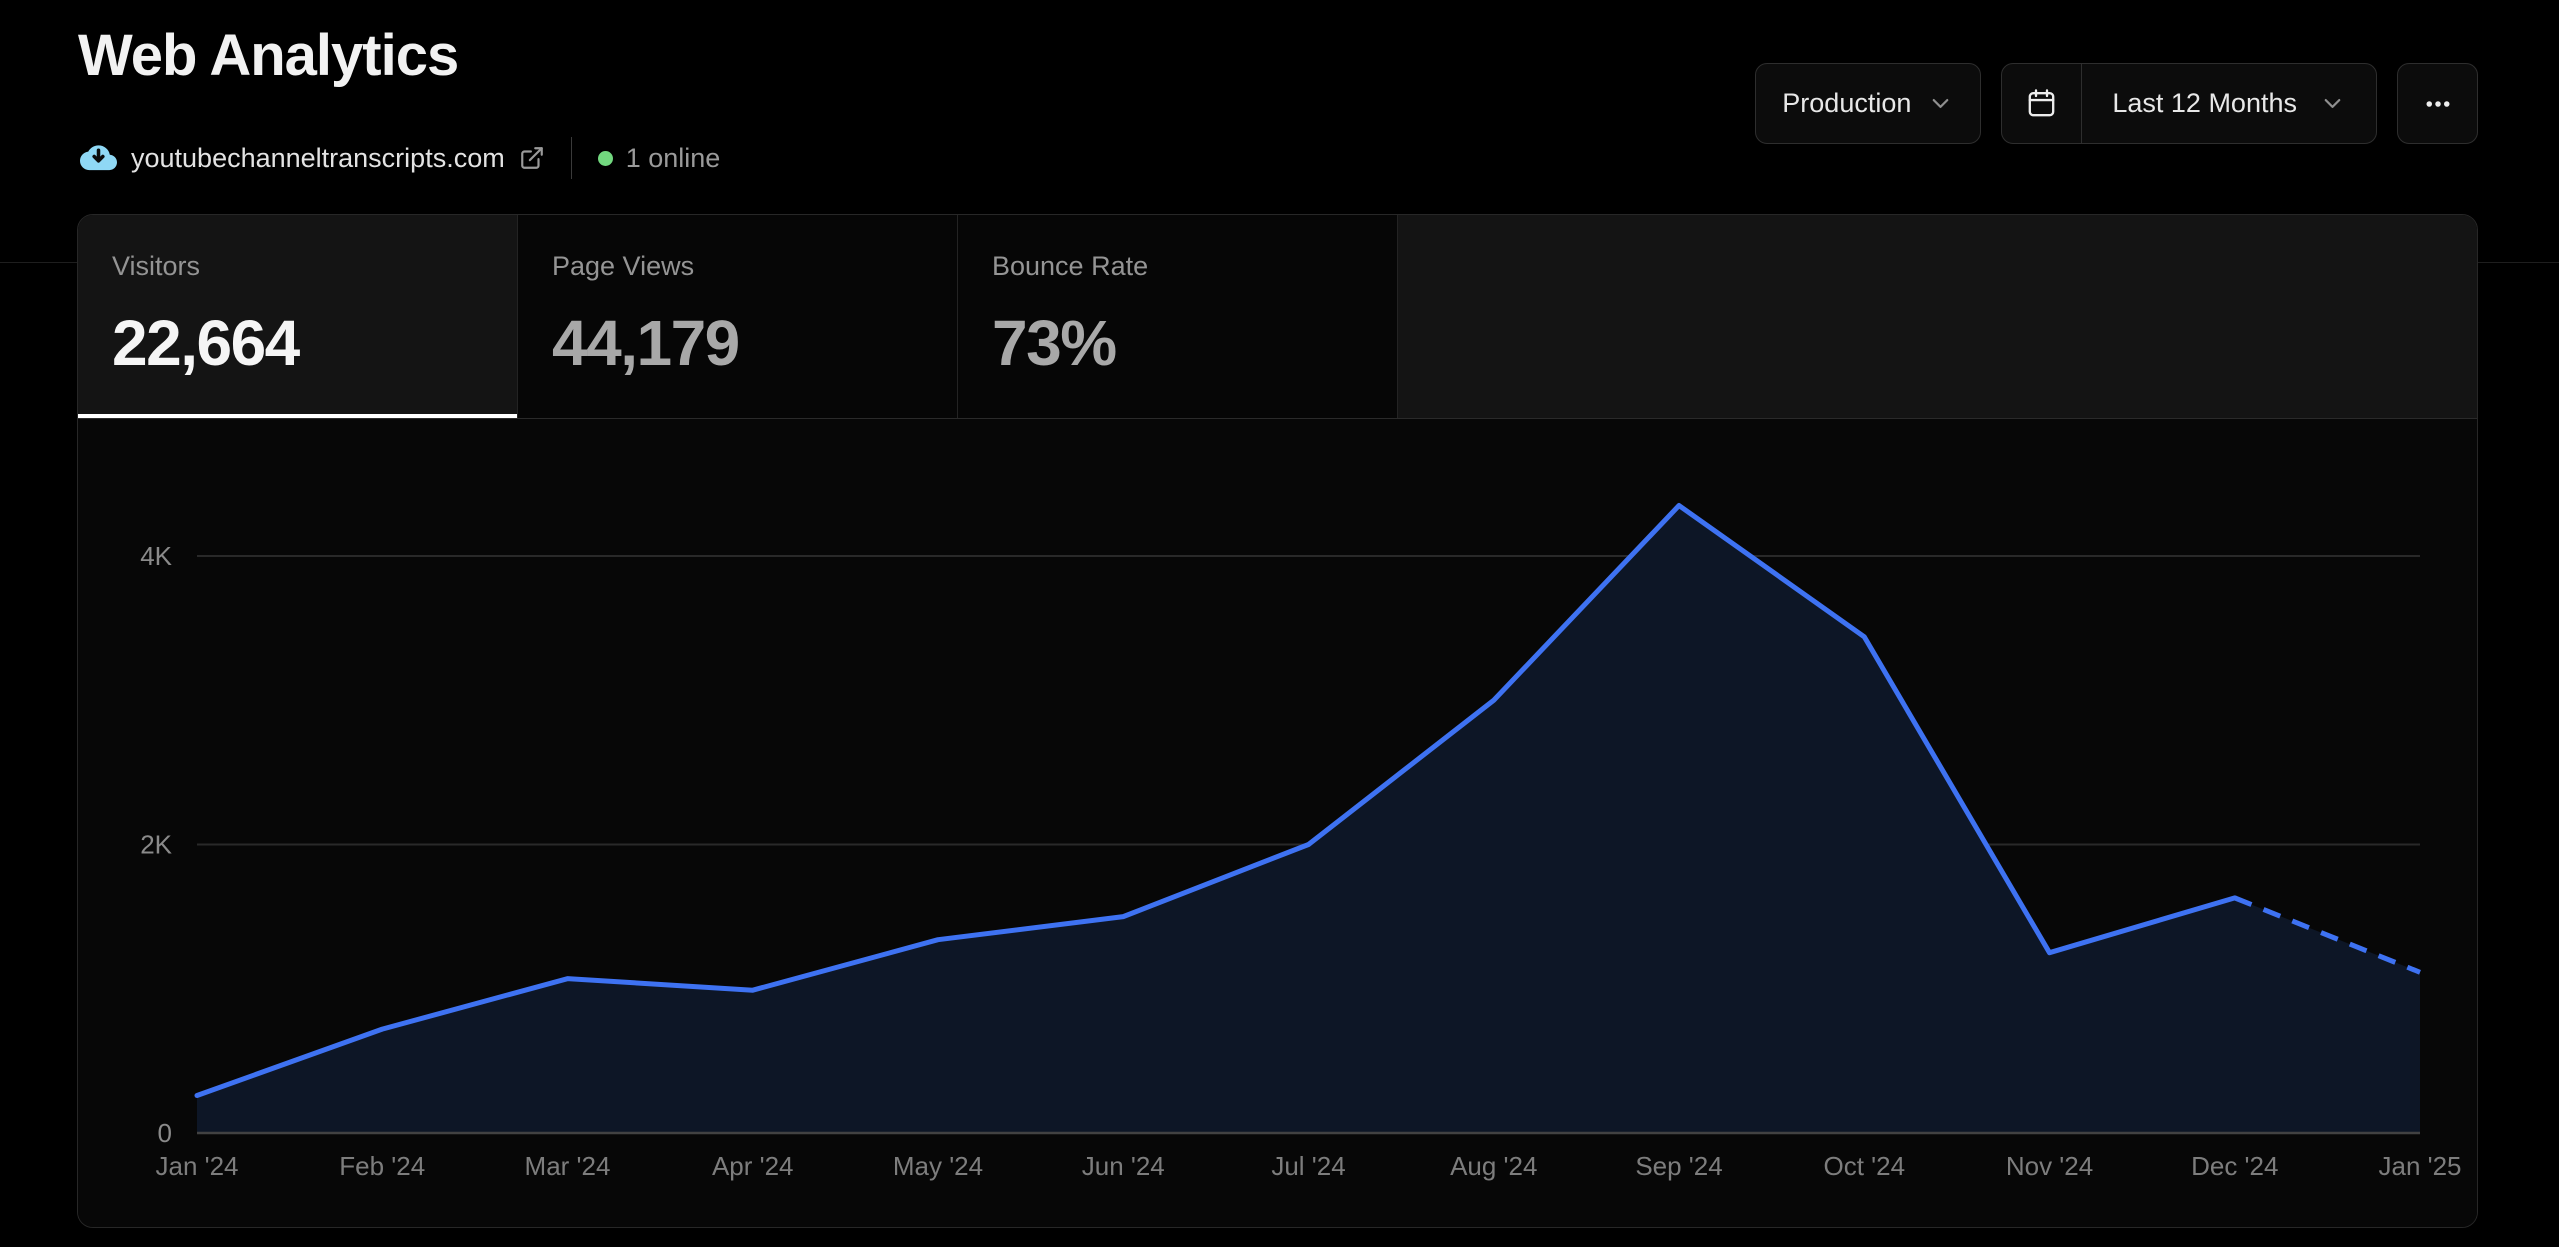 This screenshot has width=2559, height=1247. Describe the element at coordinates (2234, 1166) in the screenshot. I see `x-axis-tick-label: Dec '24` at that location.